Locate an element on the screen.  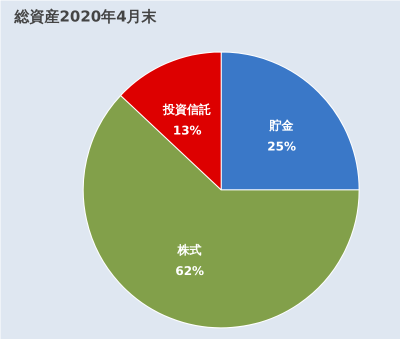
data-label: 25% is located at coordinates (281, 147).